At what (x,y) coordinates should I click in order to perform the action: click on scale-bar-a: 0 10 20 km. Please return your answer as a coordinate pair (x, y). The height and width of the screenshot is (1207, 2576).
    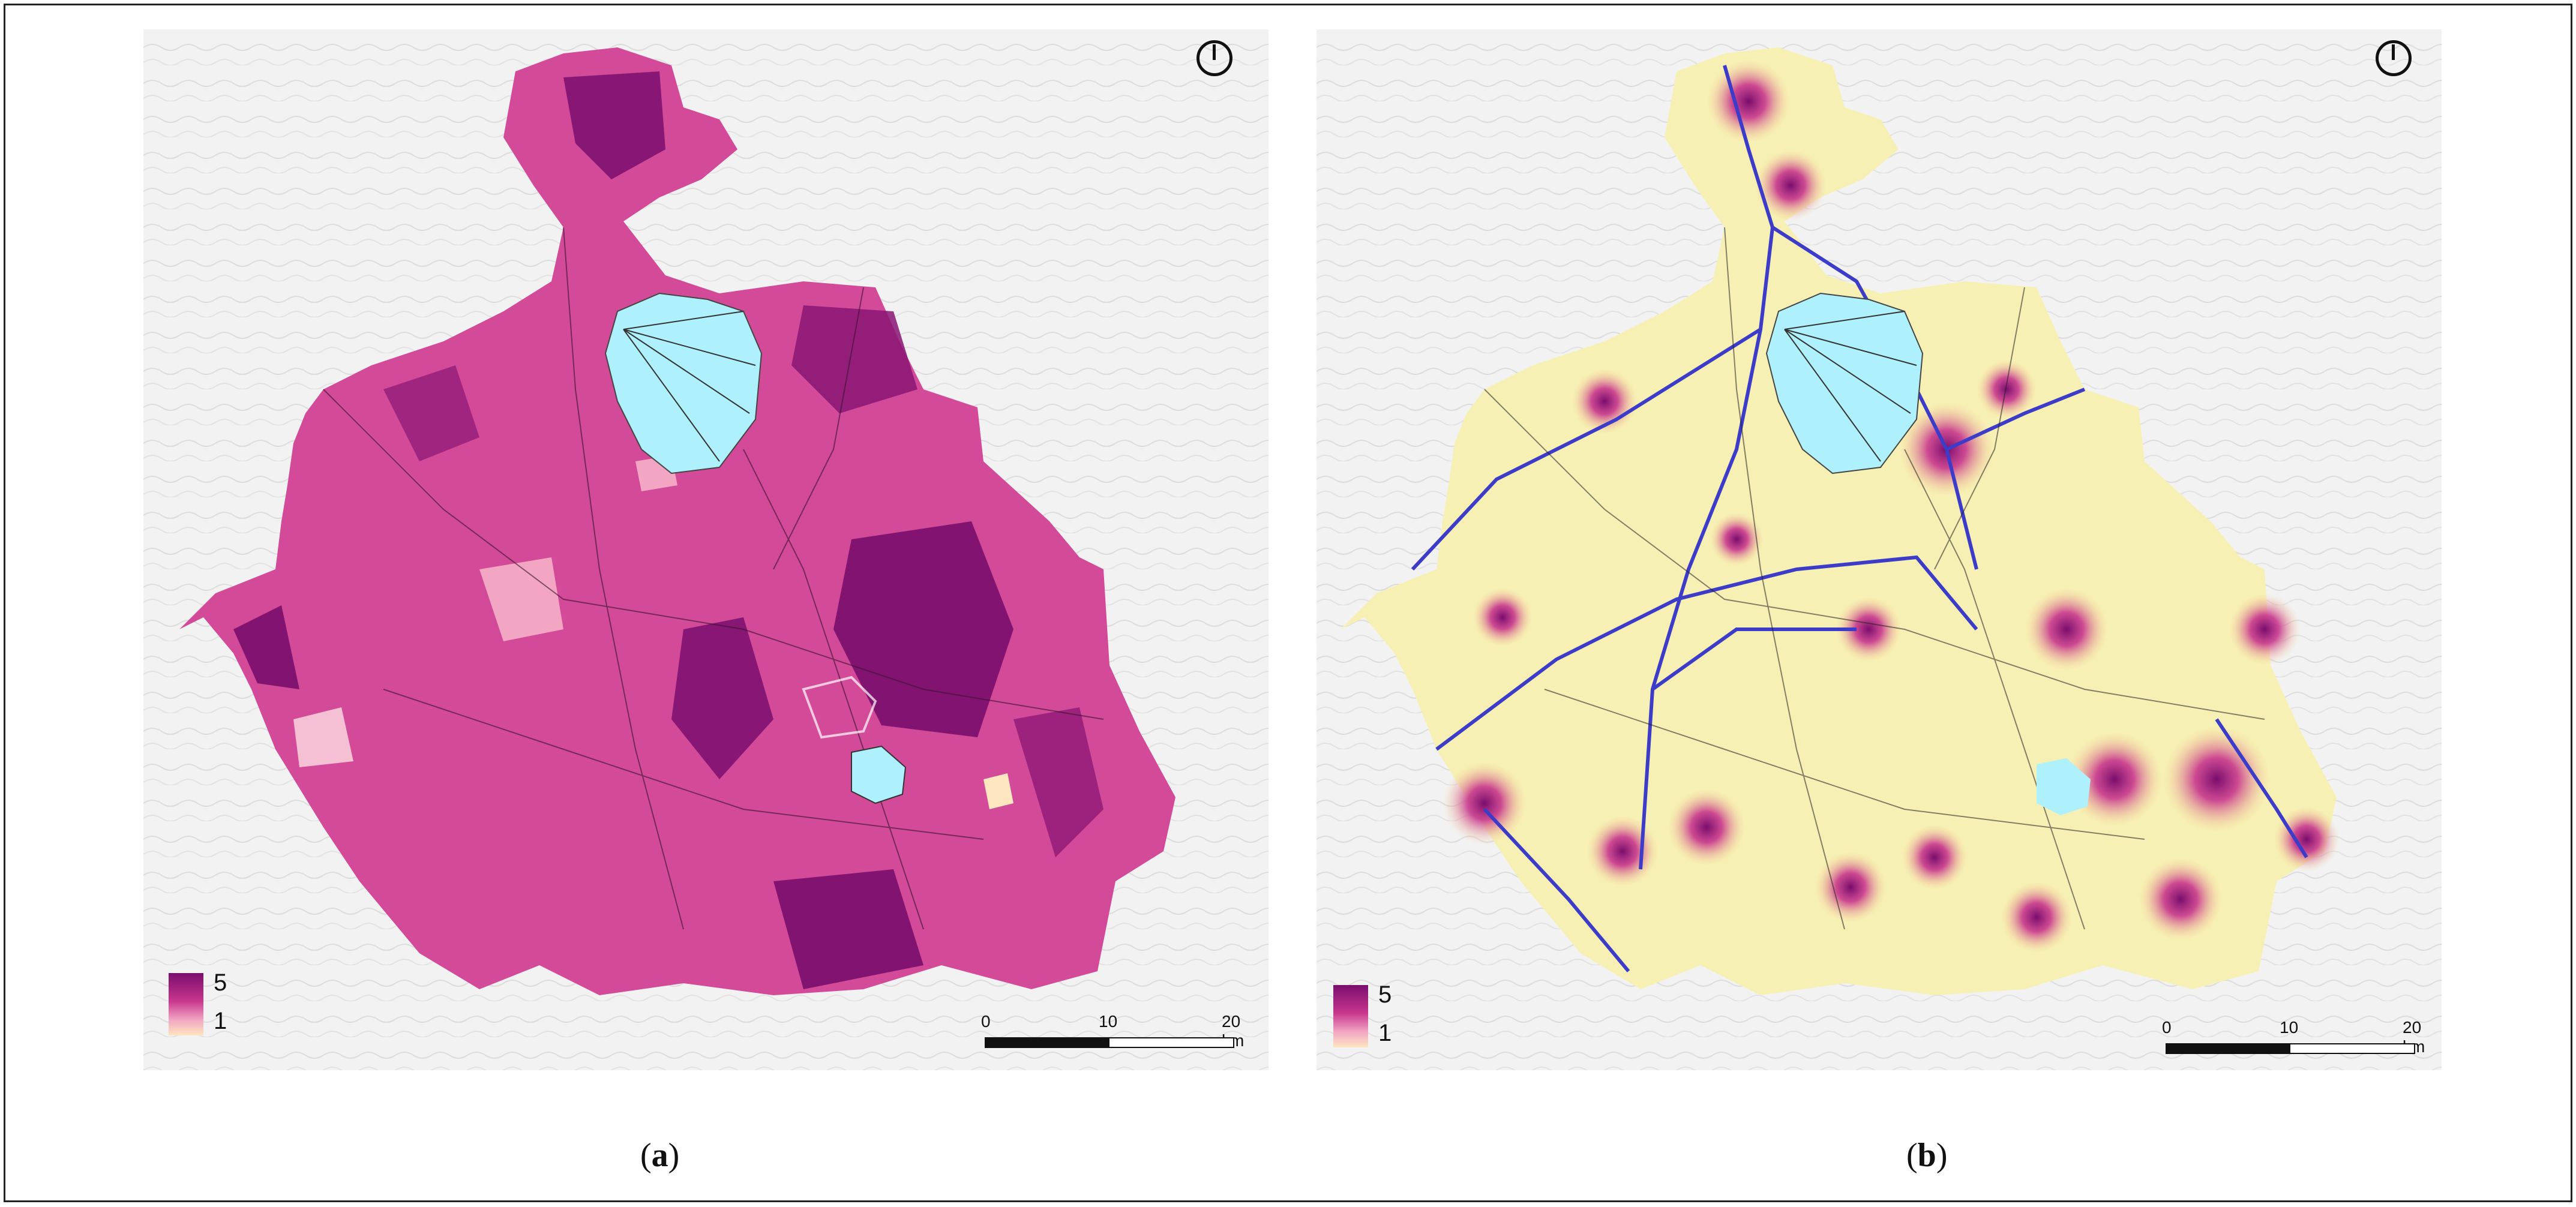
    Looking at the image, I should click on (1124, 1036).